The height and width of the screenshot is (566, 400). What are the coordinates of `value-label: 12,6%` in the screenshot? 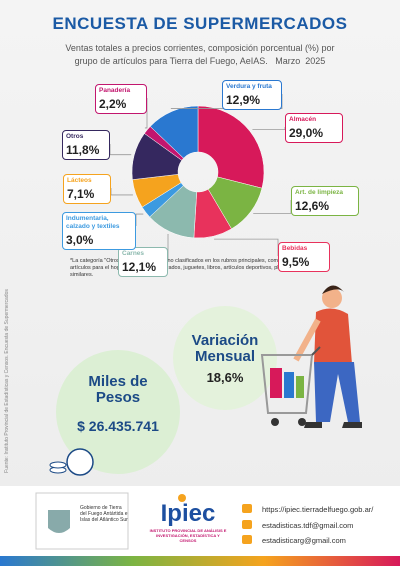 It's located at (312, 206).